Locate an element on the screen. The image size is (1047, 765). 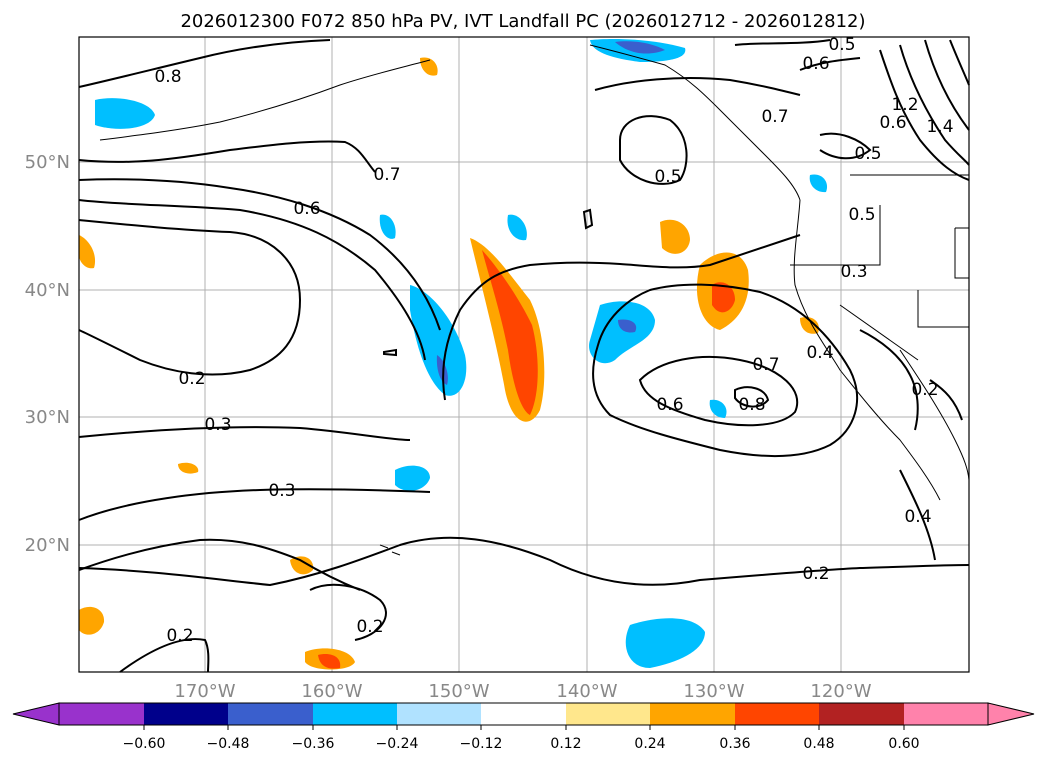
colorbar-segments is located at coordinates (523, 714).